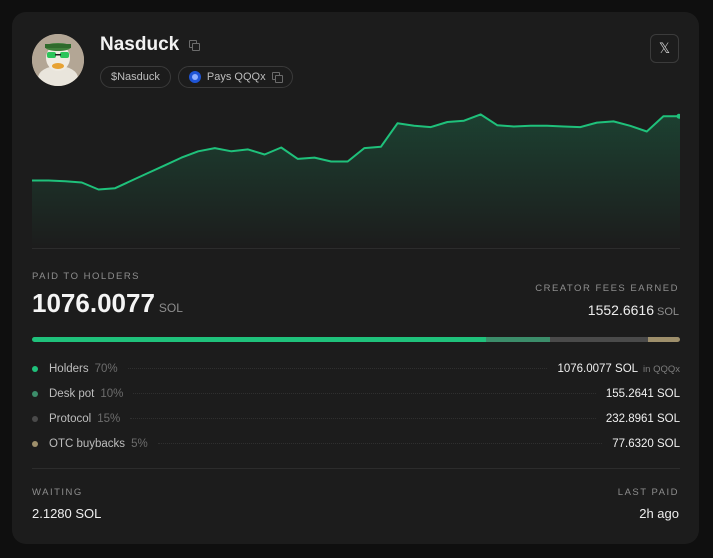 This screenshot has width=713, height=558. I want to click on pays-label: Pays QQQx, so click(236, 77).